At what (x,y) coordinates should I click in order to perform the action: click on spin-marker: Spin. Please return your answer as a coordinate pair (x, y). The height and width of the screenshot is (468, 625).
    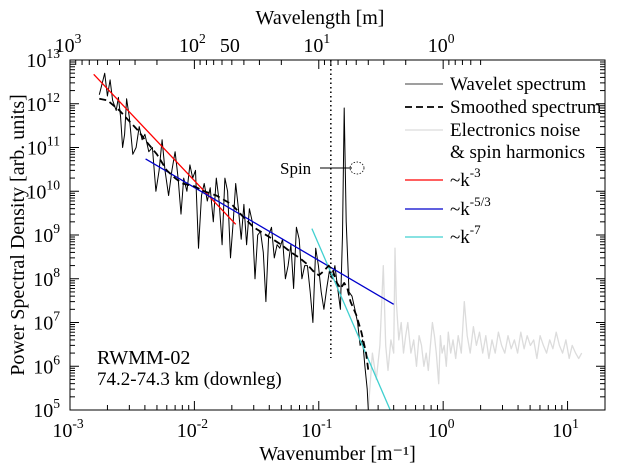
    Looking at the image, I should click on (322, 209).